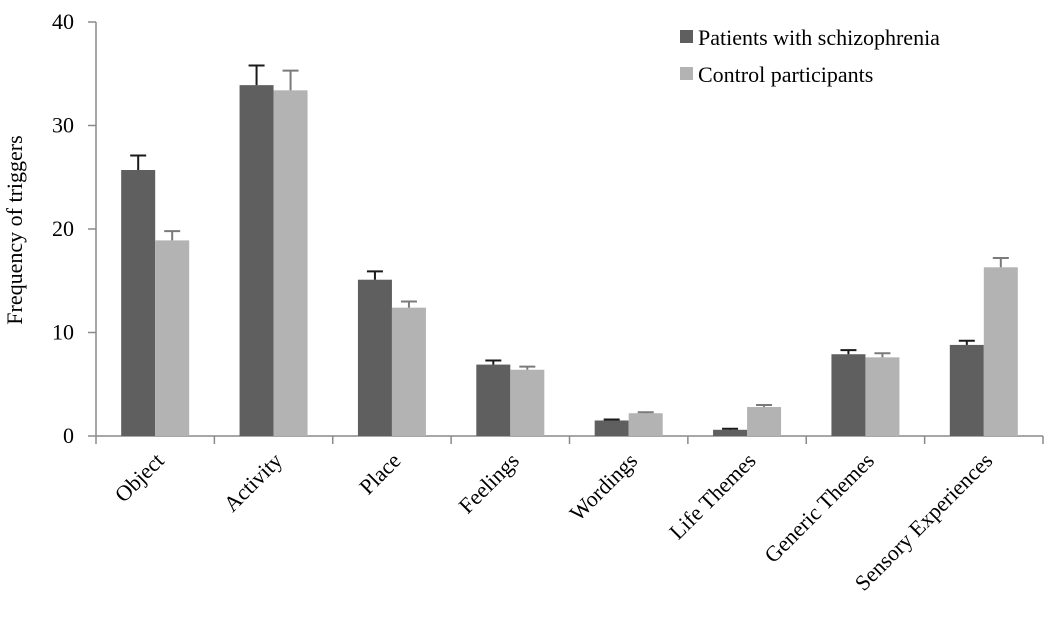 Image resolution: width=1046 pixels, height=636 pixels. I want to click on y-tick-label: 20, so click(63, 228).